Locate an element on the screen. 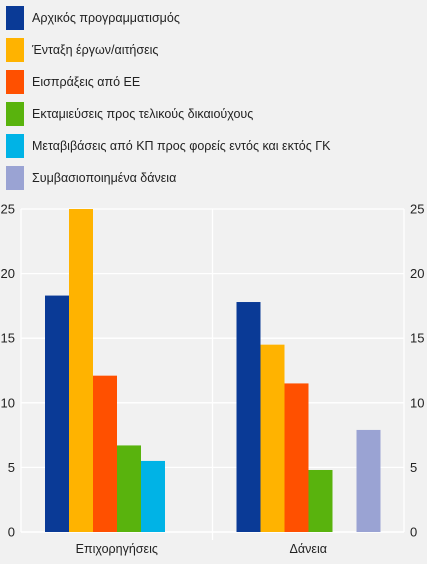  legend-label: Αρχικός προγραμματισμός is located at coordinates (106, 18).